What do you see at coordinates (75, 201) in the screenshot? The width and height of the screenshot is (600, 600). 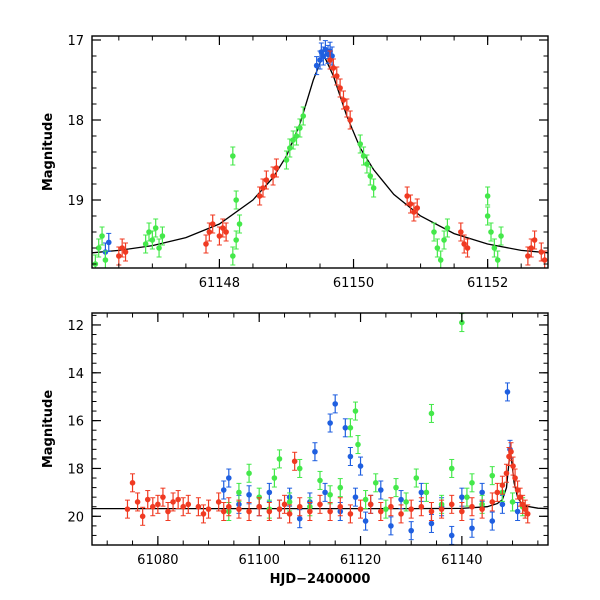 I see `y-tick-label: 19` at bounding box center [75, 201].